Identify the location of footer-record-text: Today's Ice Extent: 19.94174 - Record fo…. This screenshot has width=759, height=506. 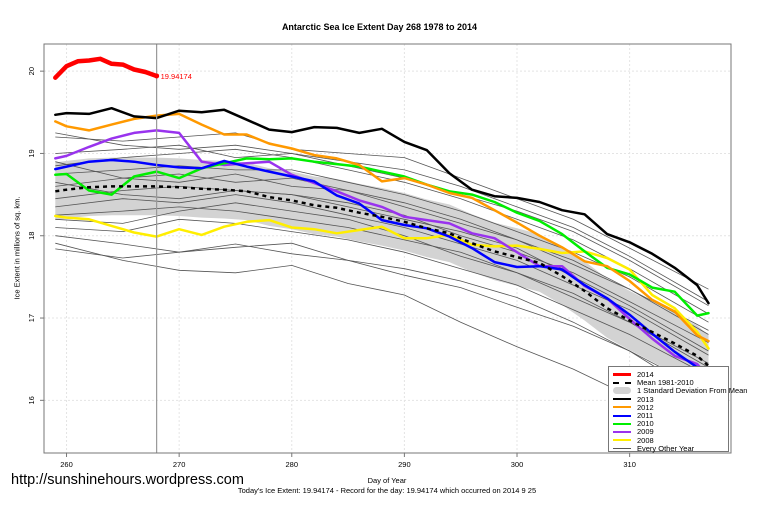
(387, 490).